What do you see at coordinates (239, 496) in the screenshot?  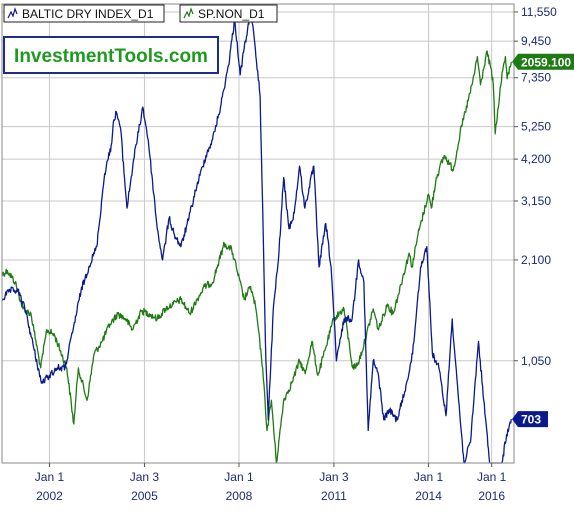 I see `x-tick-label: 2008` at bounding box center [239, 496].